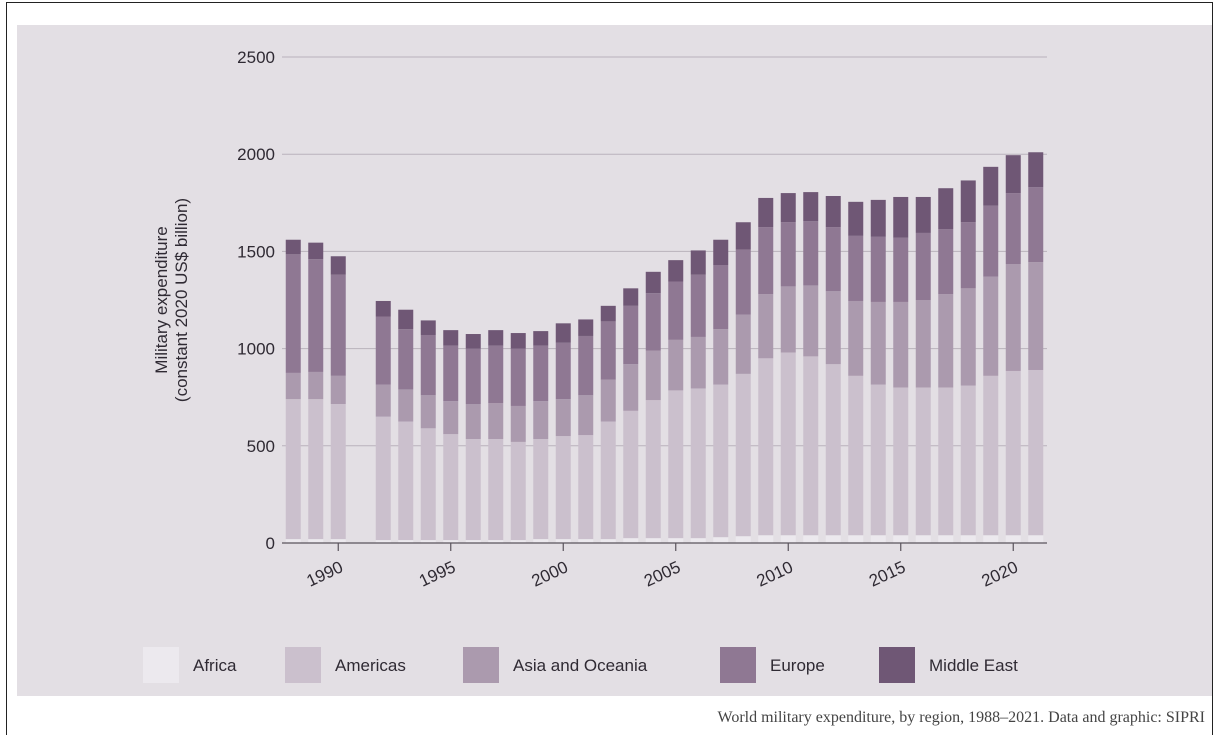 This screenshot has height=735, width=1215. Describe the element at coordinates (256, 349) in the screenshot. I see `y-tick-label: 1000` at that location.